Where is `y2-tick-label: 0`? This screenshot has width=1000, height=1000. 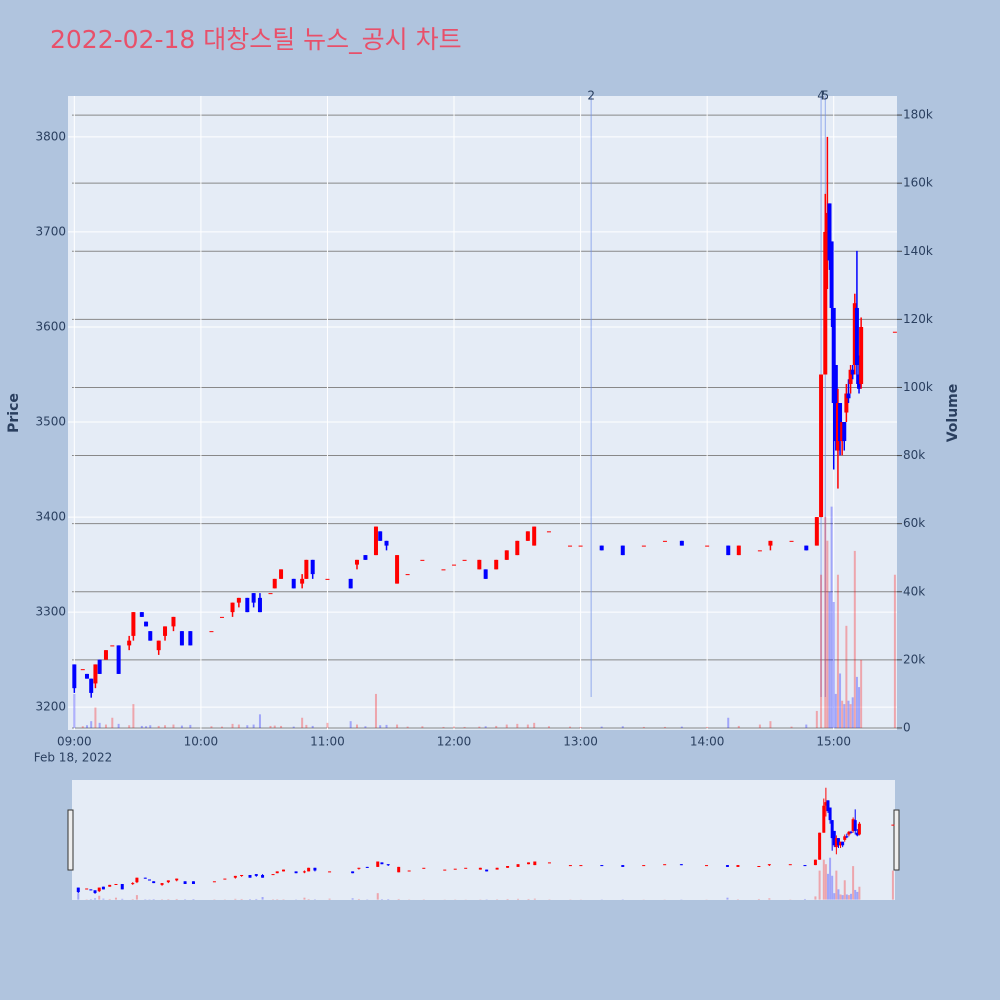
y2-tick-label: 0 is located at coordinates (907, 727).